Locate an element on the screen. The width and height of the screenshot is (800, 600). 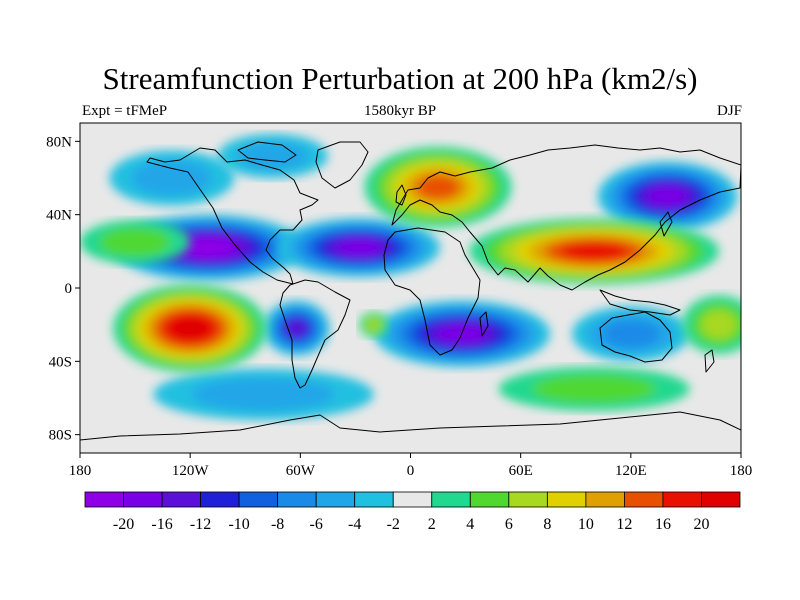
colorbar-label: -20 is located at coordinates (123, 524).